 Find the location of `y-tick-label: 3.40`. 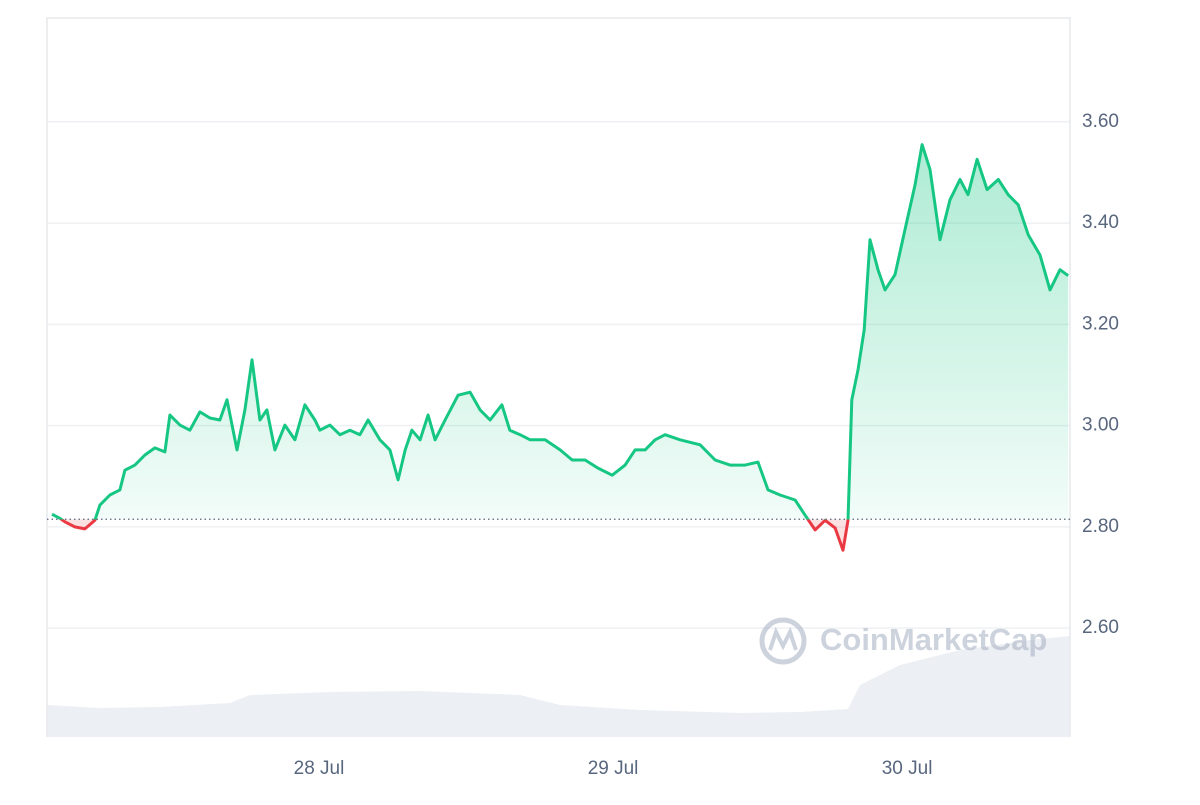

y-tick-label: 3.40 is located at coordinates (1100, 222).